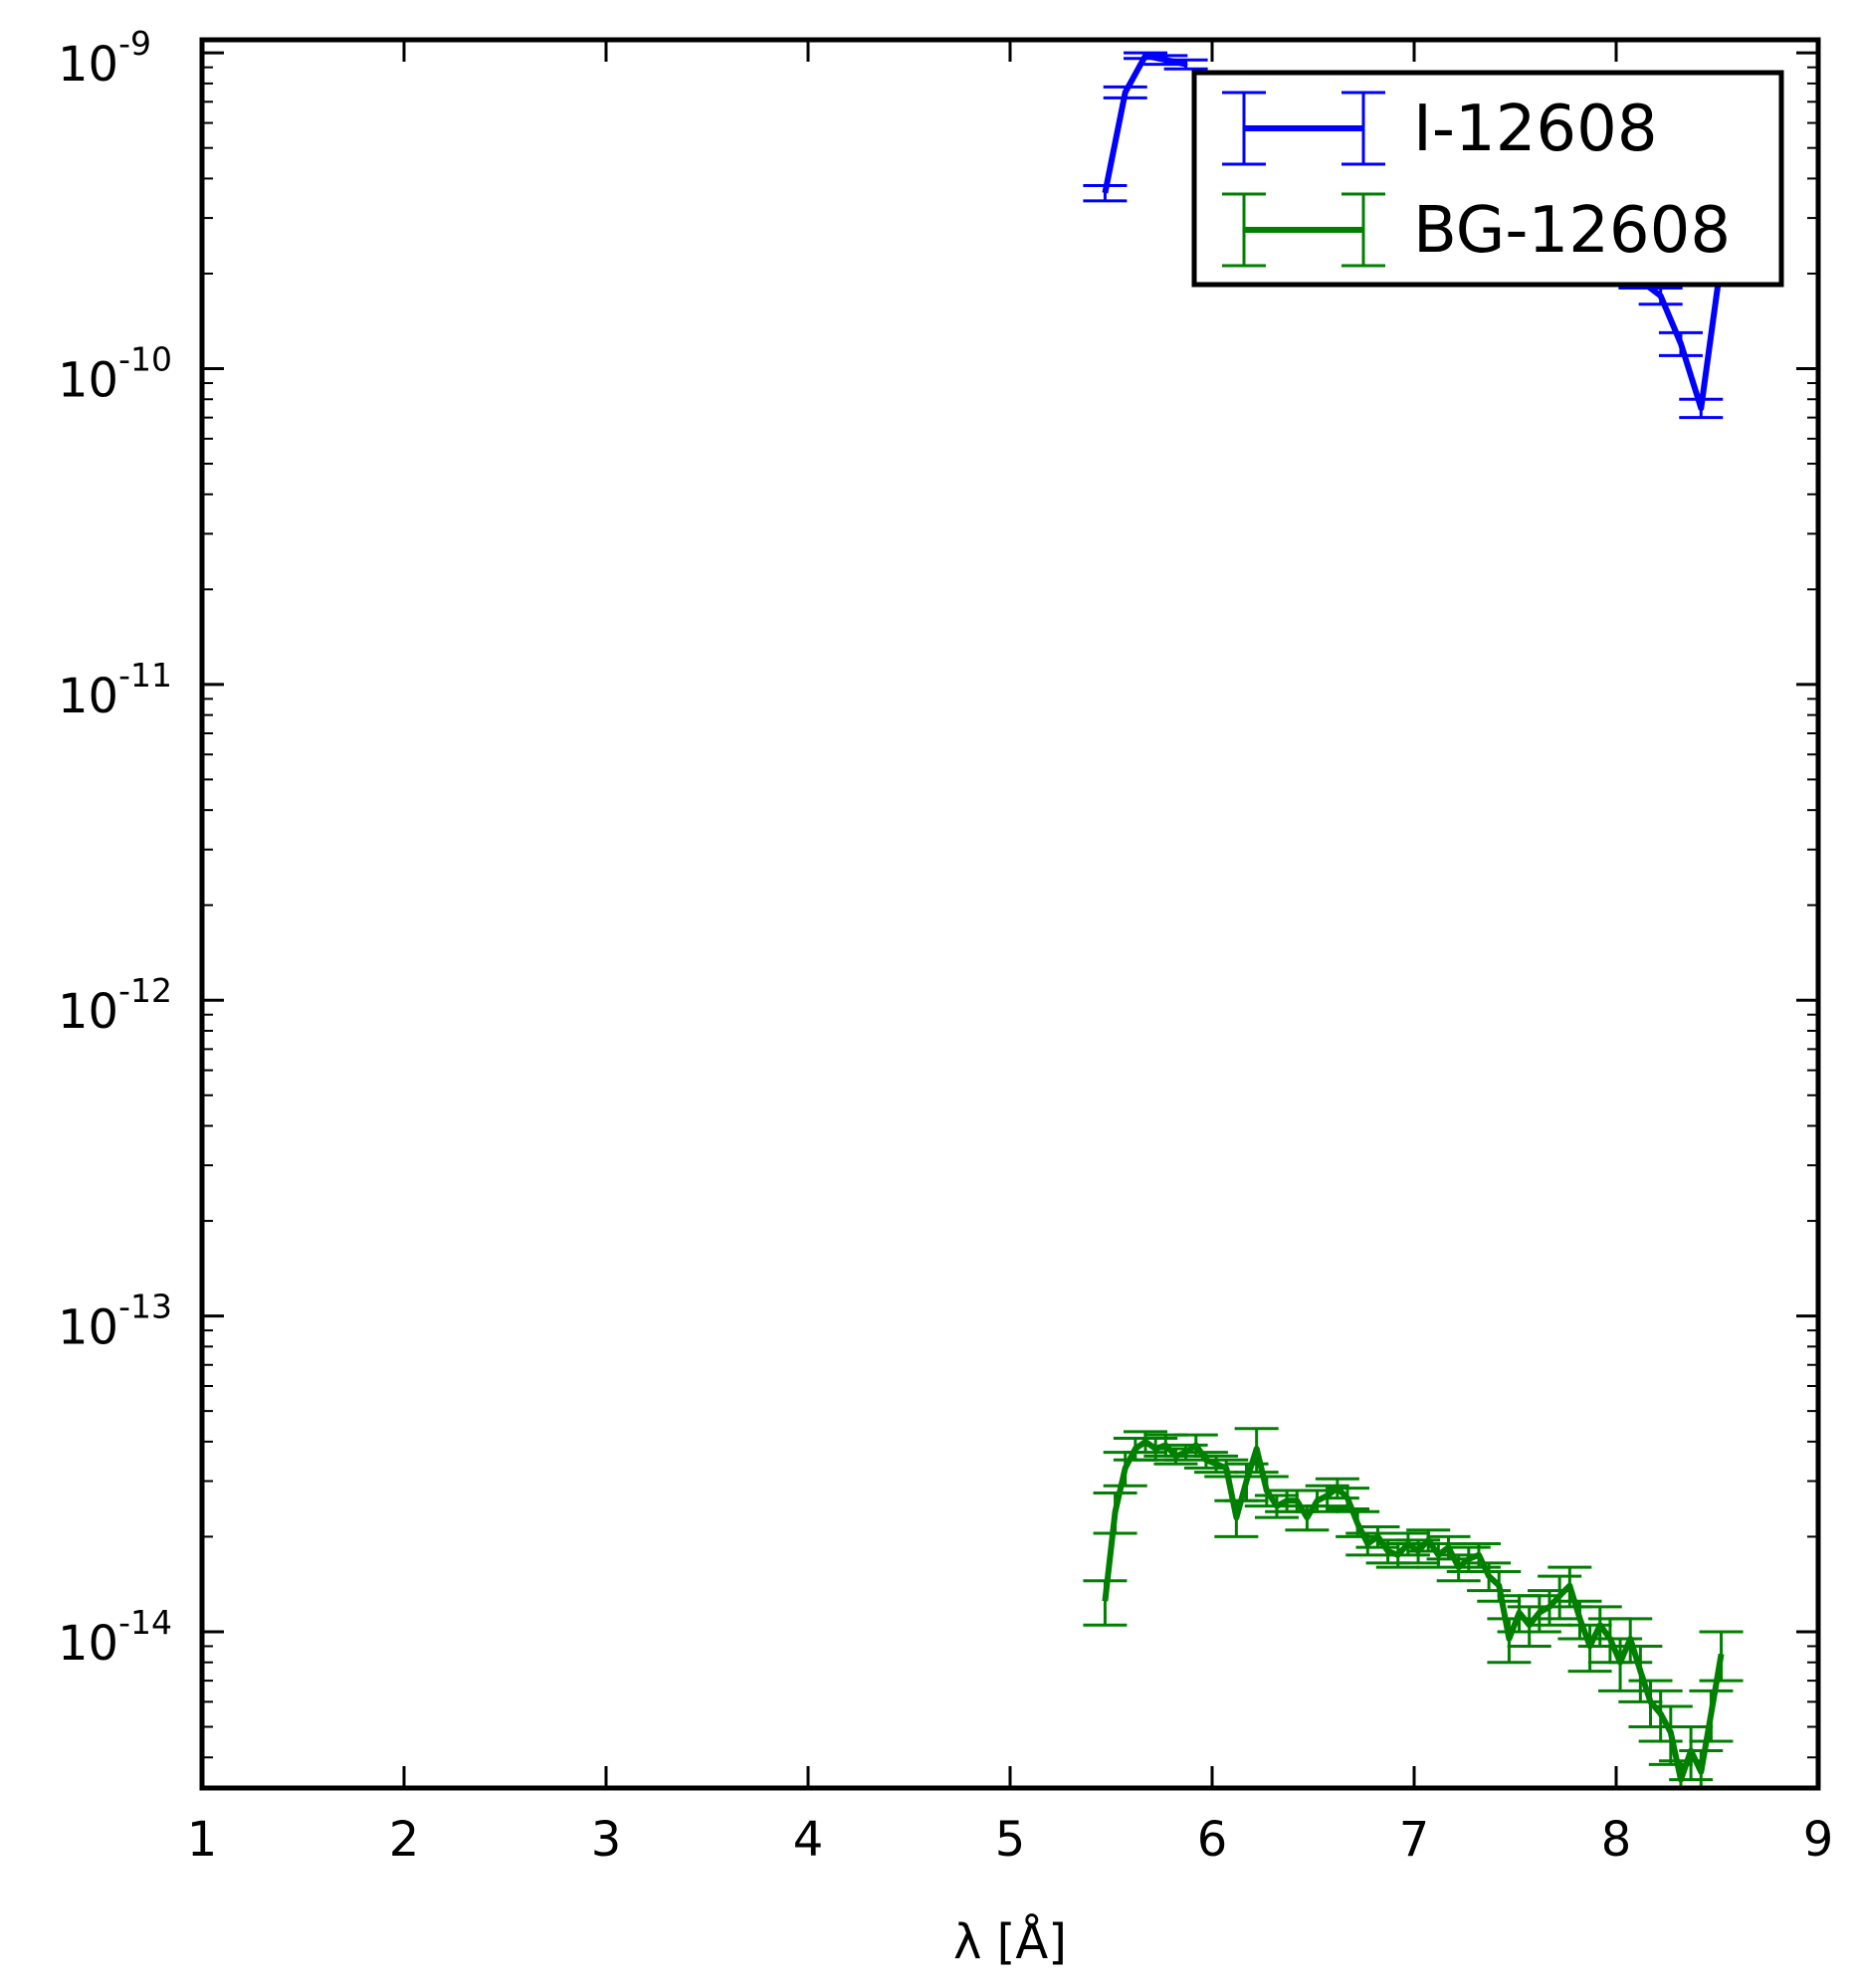 Image resolution: width=1857 pixels, height=1988 pixels. Describe the element at coordinates (404, 1840) in the screenshot. I see `x-tick-label: 2` at that location.